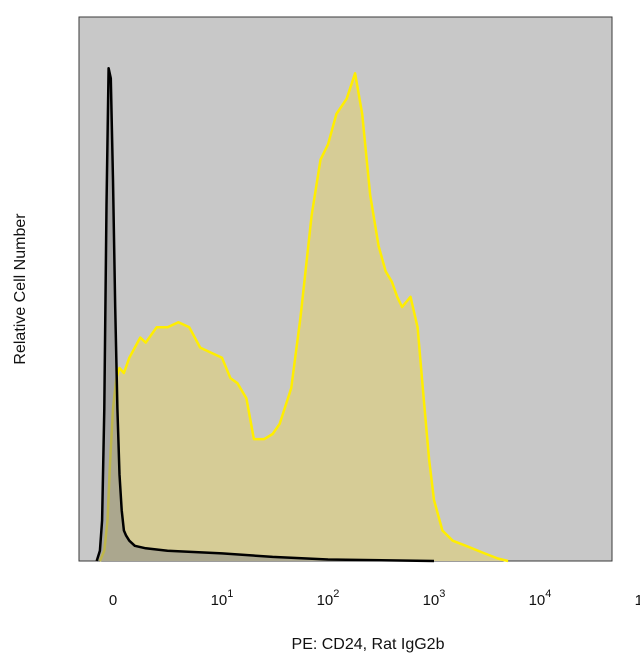  What do you see at coordinates (368, 644) in the screenshot?
I see `x-axis-label: PE: CD24, Rat IgG2b` at bounding box center [368, 644].